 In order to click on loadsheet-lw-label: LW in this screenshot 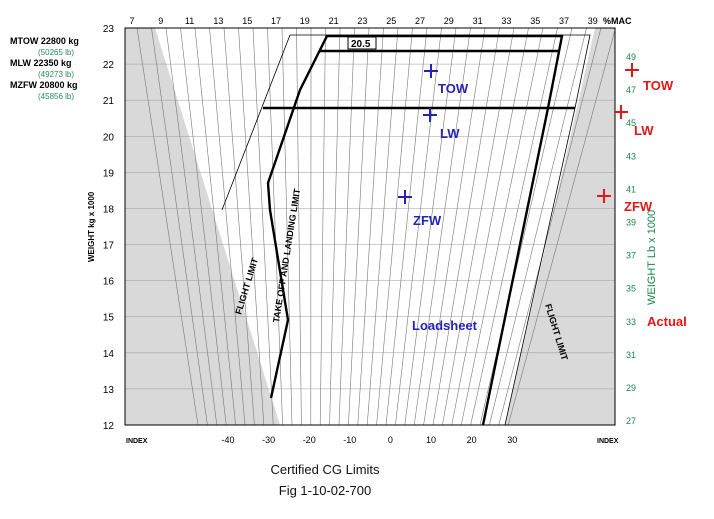, I will do `click(450, 133)`.